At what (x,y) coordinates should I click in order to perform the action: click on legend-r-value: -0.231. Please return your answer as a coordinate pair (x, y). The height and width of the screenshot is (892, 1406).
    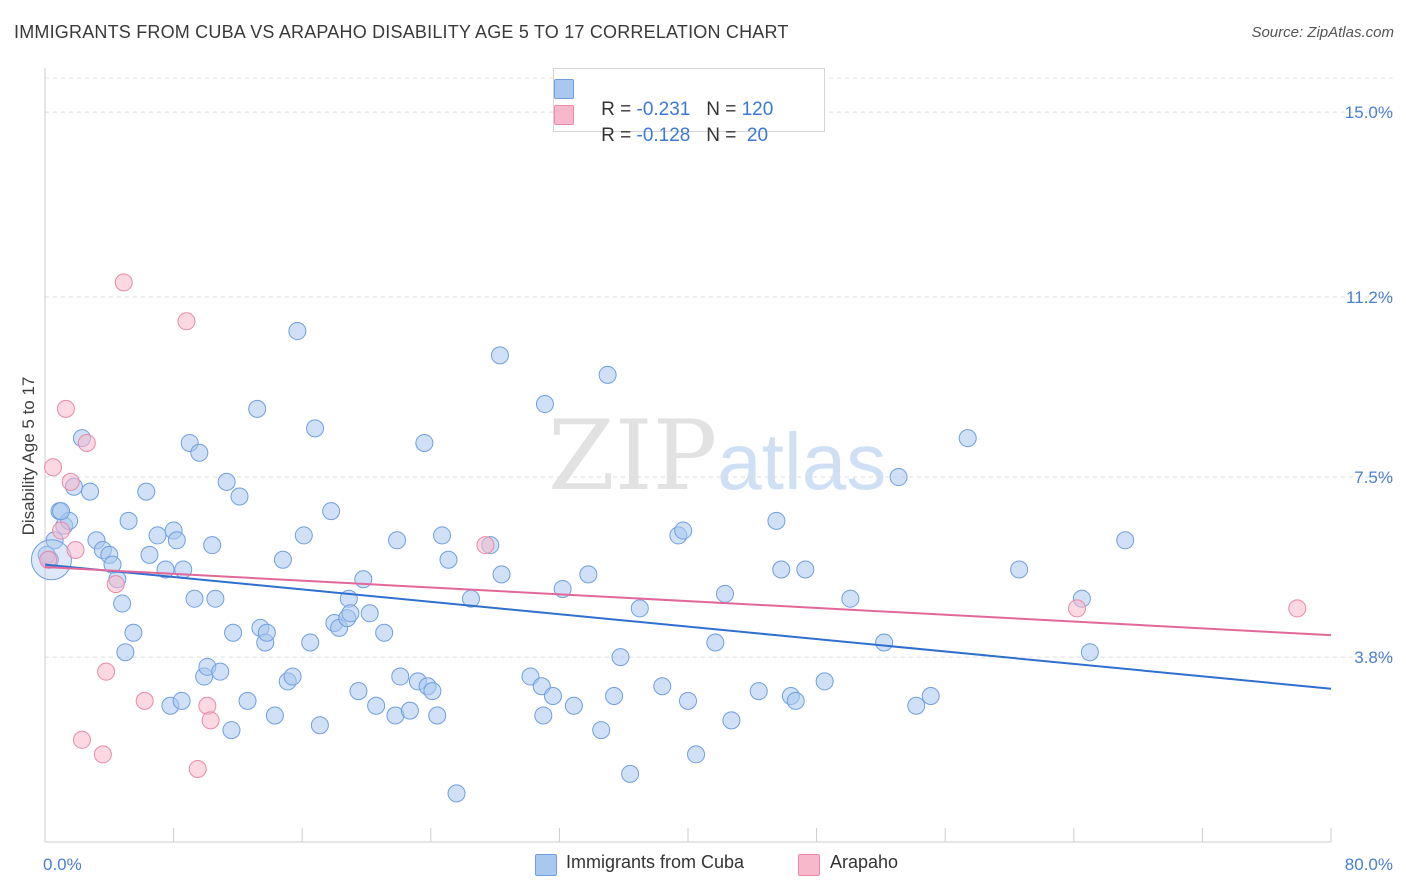
    Looking at the image, I should click on (663, 109).